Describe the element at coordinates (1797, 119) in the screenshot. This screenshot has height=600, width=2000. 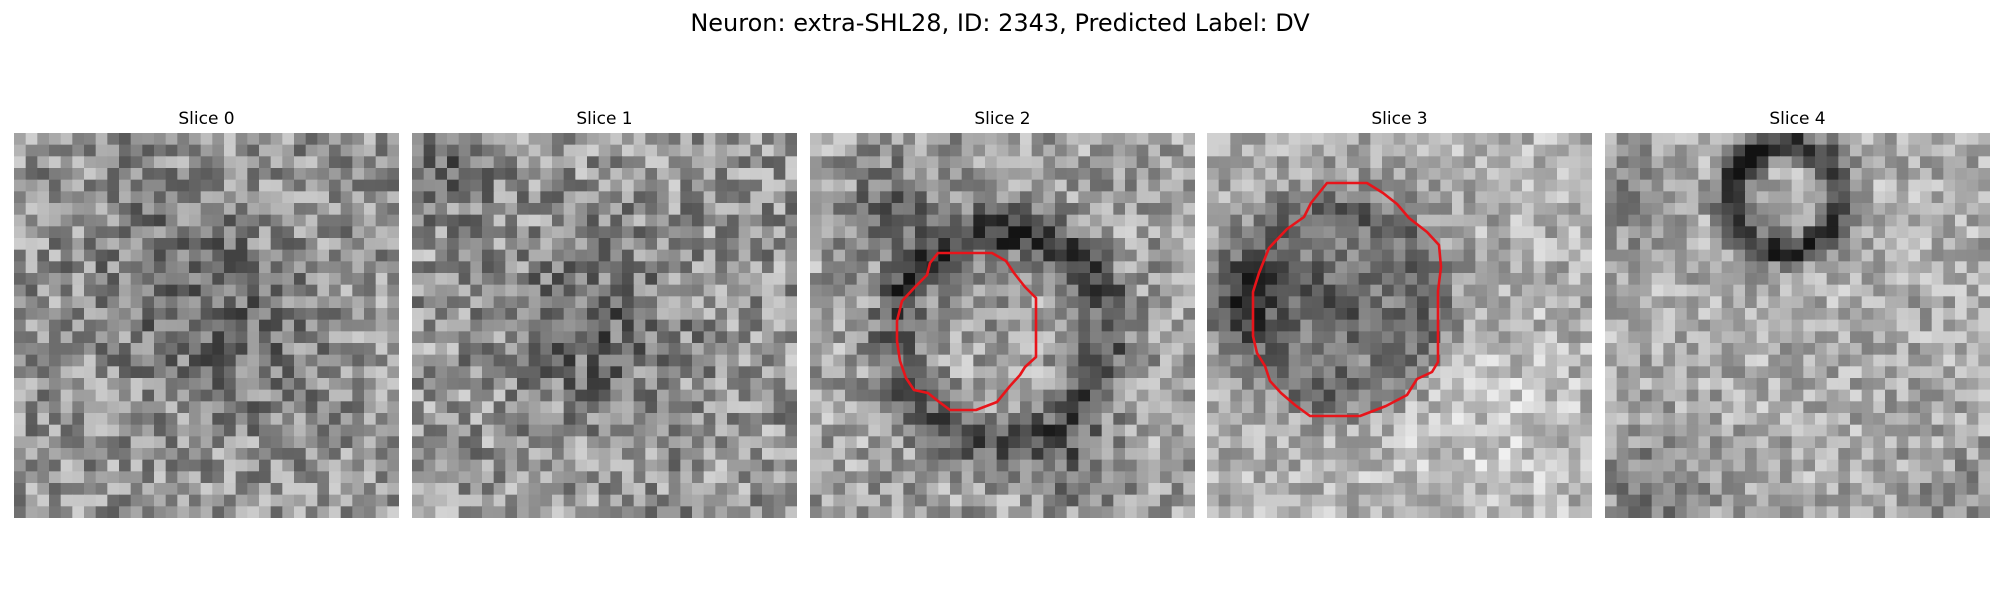
I see `slice-title-4: Slice 4` at that location.